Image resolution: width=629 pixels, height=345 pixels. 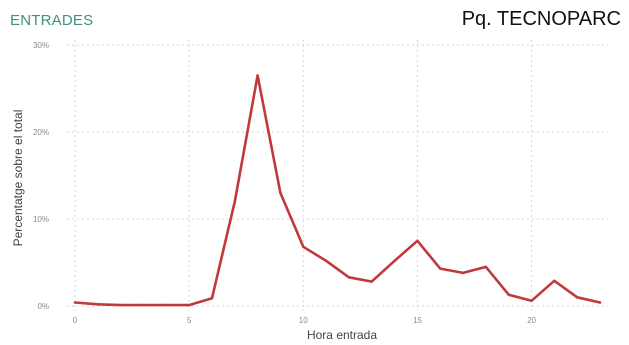 I want to click on x-tick-label: 10, so click(x=303, y=320).